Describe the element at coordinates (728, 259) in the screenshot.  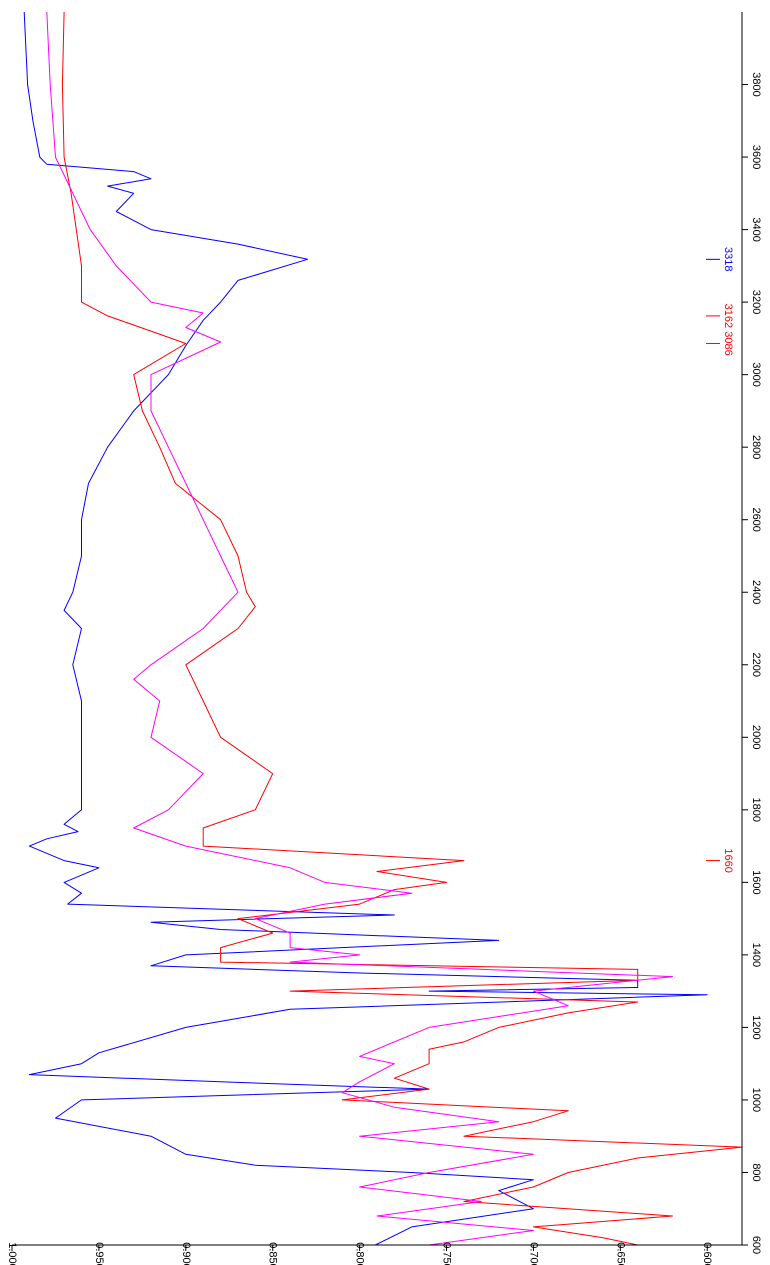
I see `peak-label: 3318` at that location.